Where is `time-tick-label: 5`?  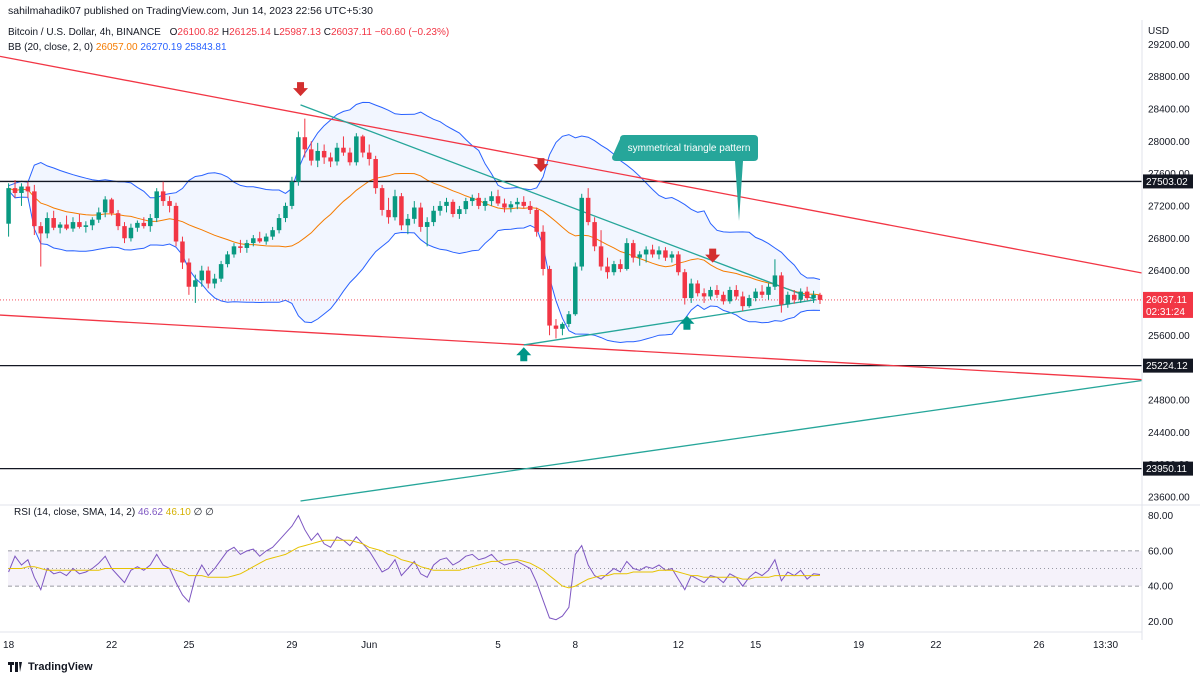
time-tick-label: 5 is located at coordinates (498, 645).